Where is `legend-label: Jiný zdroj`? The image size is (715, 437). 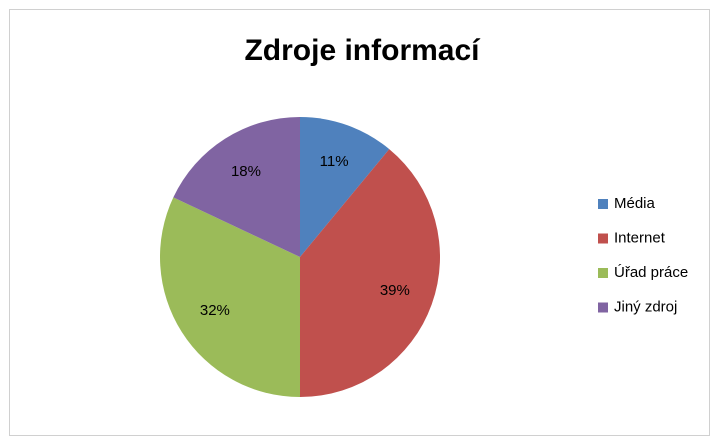 legend-label: Jiný zdroj is located at coordinates (645, 306).